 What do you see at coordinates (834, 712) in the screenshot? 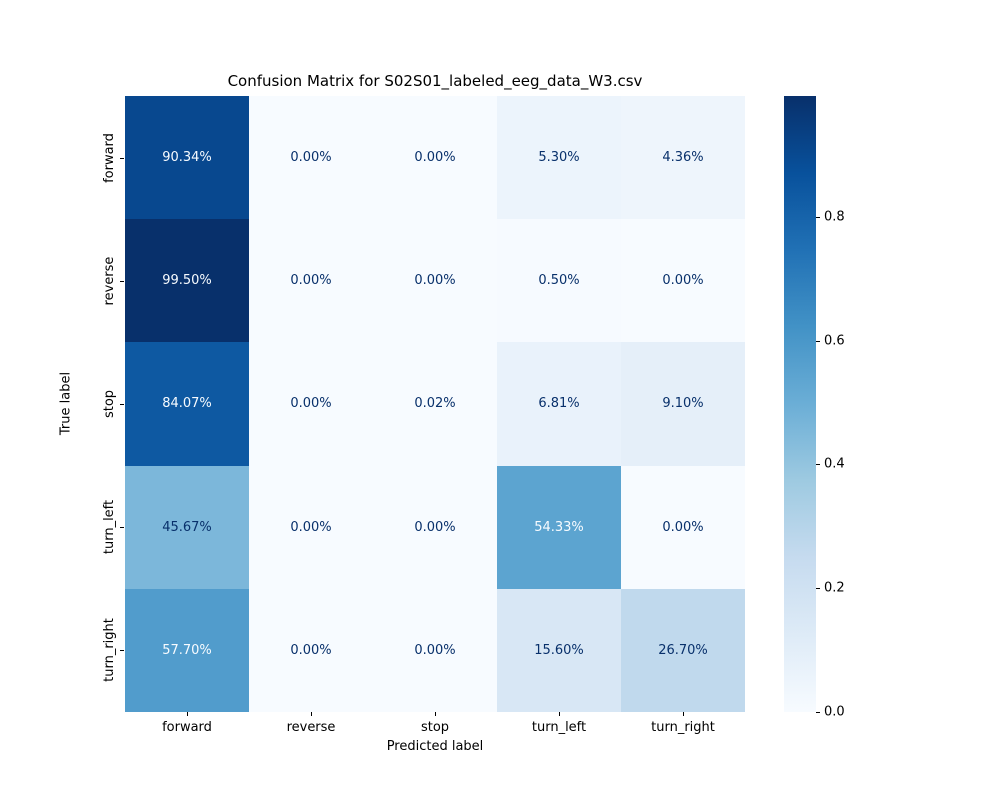
I see `colorbar-tick-label-0.0: 0.0` at bounding box center [834, 712].